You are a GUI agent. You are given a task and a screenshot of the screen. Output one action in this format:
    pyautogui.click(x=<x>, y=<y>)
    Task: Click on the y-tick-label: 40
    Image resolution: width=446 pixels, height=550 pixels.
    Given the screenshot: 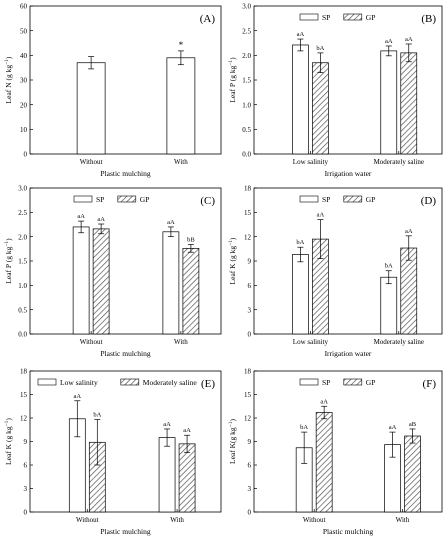 What is the action you would take?
    pyautogui.click(x=24, y=56)
    